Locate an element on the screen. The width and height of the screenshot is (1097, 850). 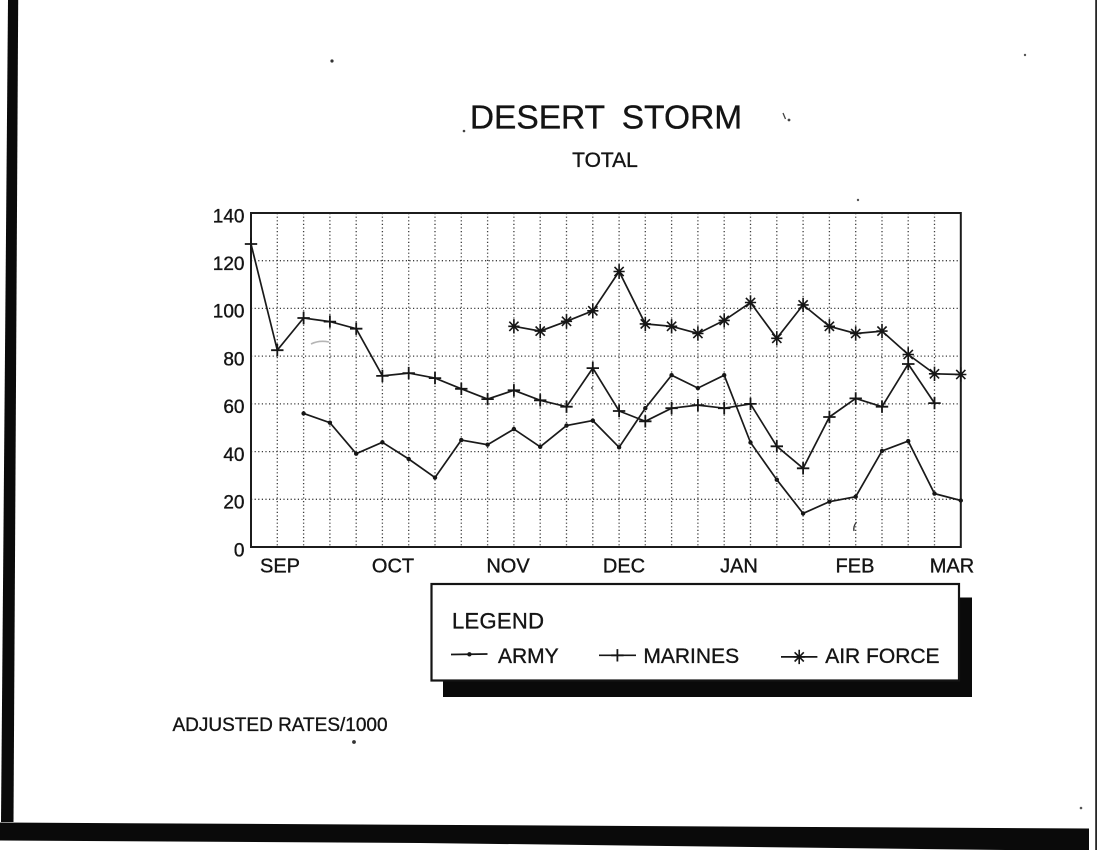
svg-text: SEP is located at coordinates (280, 567).